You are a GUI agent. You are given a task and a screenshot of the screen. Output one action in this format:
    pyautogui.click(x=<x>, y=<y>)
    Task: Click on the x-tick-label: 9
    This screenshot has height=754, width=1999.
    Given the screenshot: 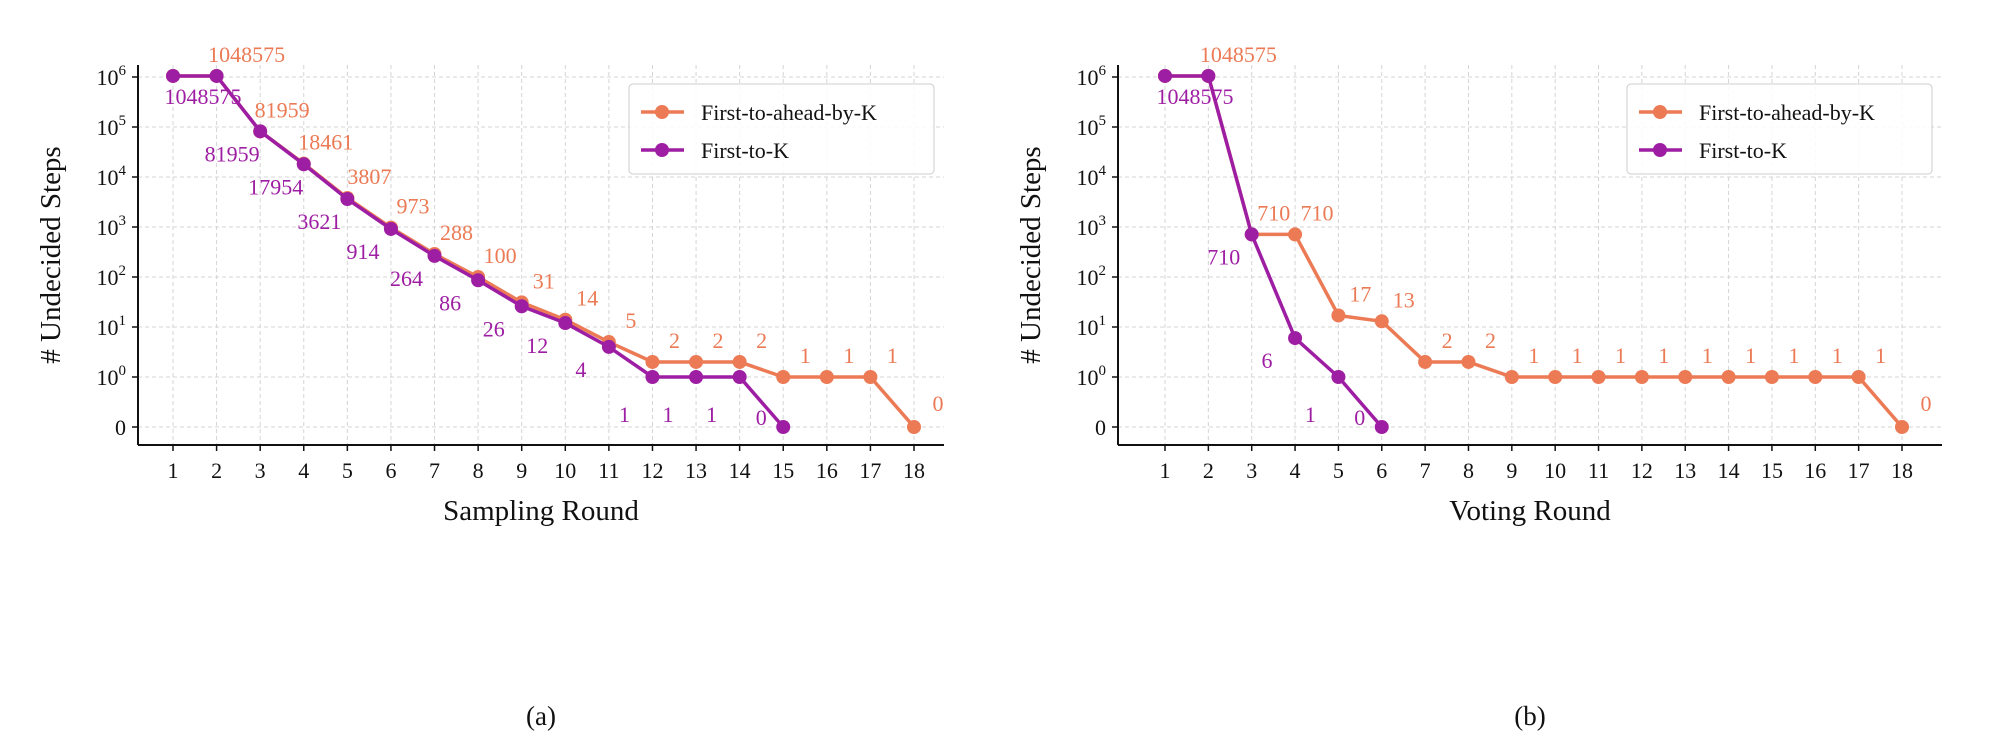 What is the action you would take?
    pyautogui.click(x=1511, y=470)
    